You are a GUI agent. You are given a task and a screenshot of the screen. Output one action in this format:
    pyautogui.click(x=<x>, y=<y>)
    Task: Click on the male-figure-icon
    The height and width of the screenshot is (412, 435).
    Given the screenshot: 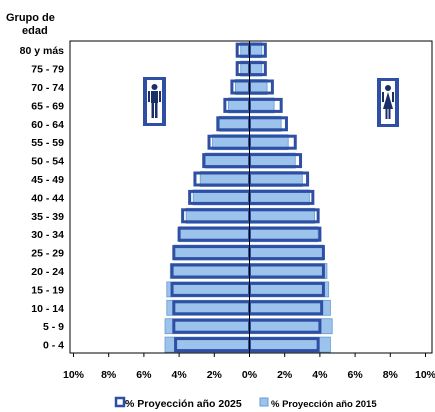 What is the action you would take?
    pyautogui.click(x=154, y=101)
    